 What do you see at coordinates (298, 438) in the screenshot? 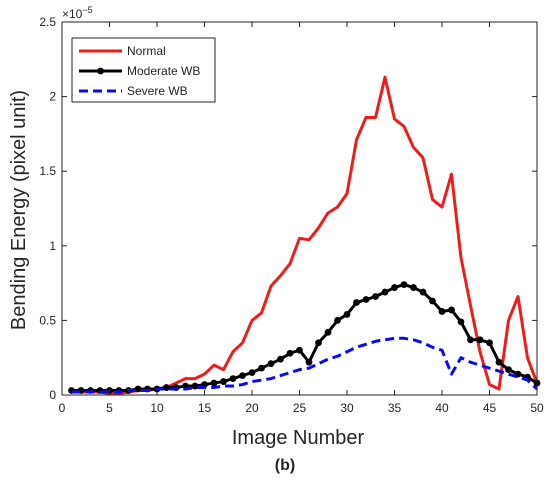
I see `x-axis-label: Image Number` at bounding box center [298, 438].